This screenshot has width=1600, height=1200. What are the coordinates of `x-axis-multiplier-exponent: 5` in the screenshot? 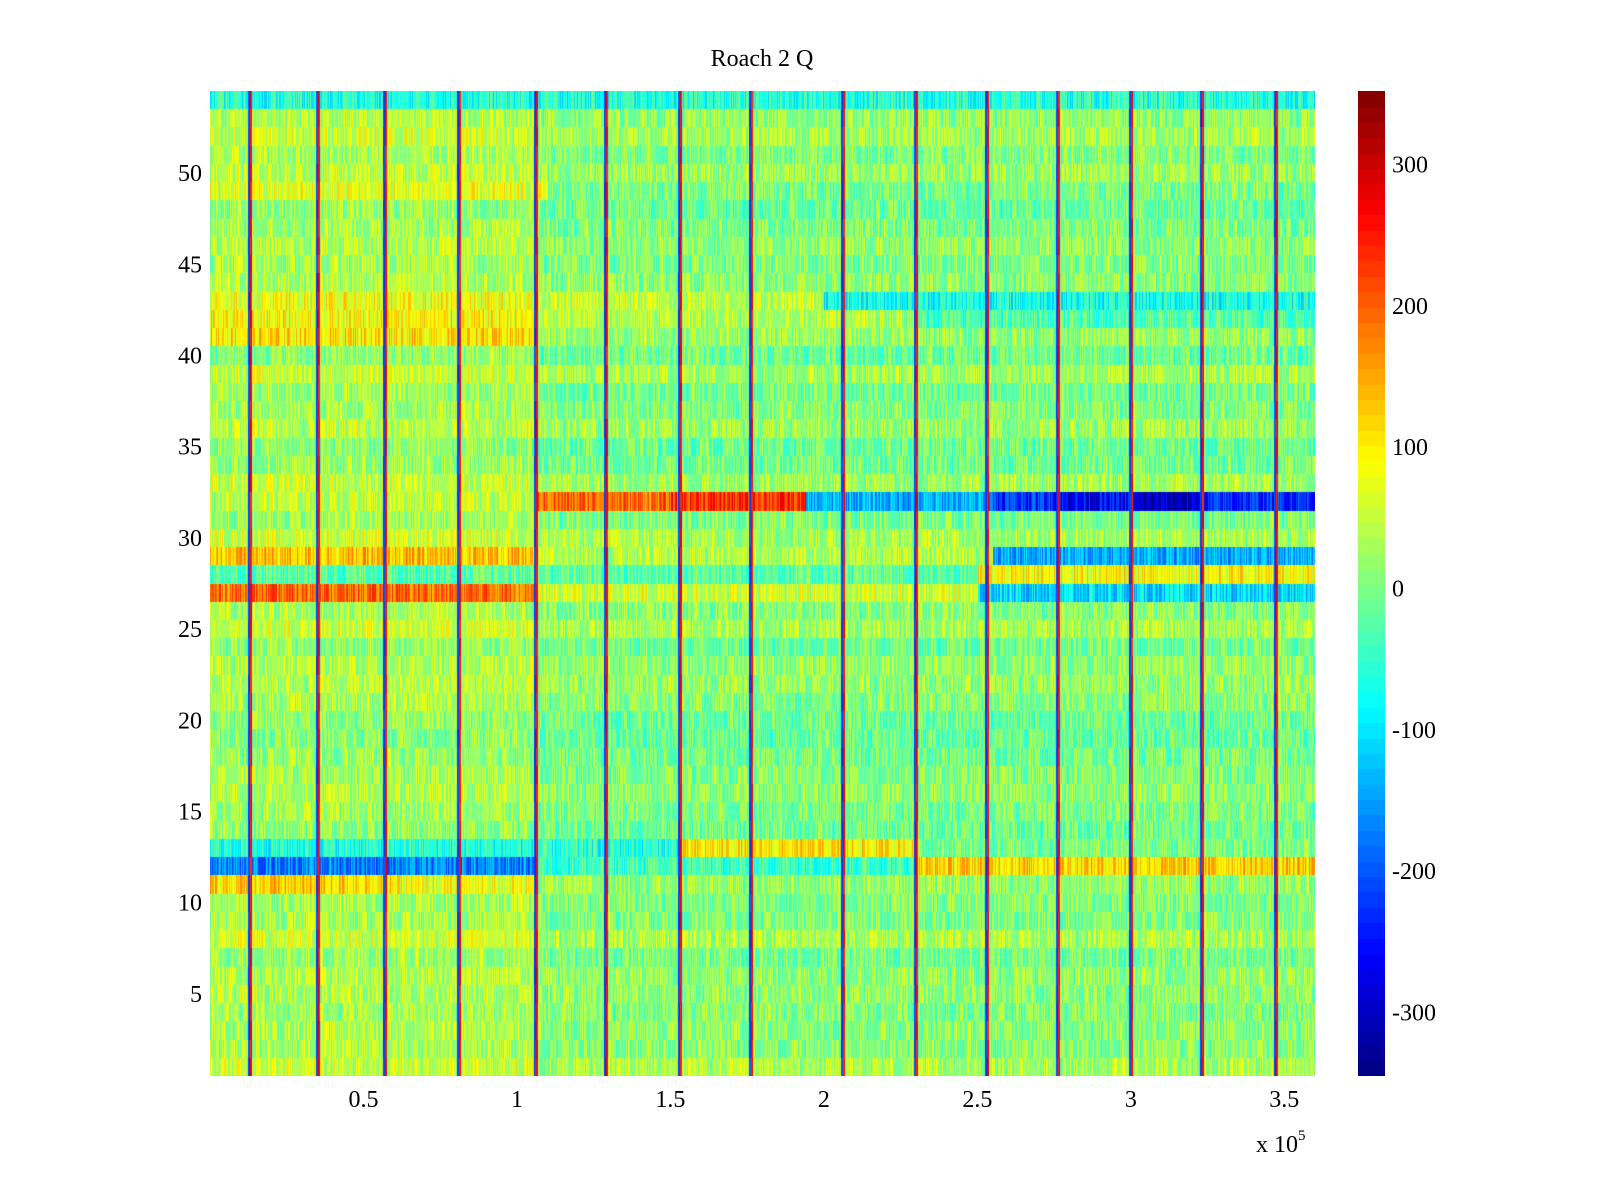 It's located at (1302, 1136).